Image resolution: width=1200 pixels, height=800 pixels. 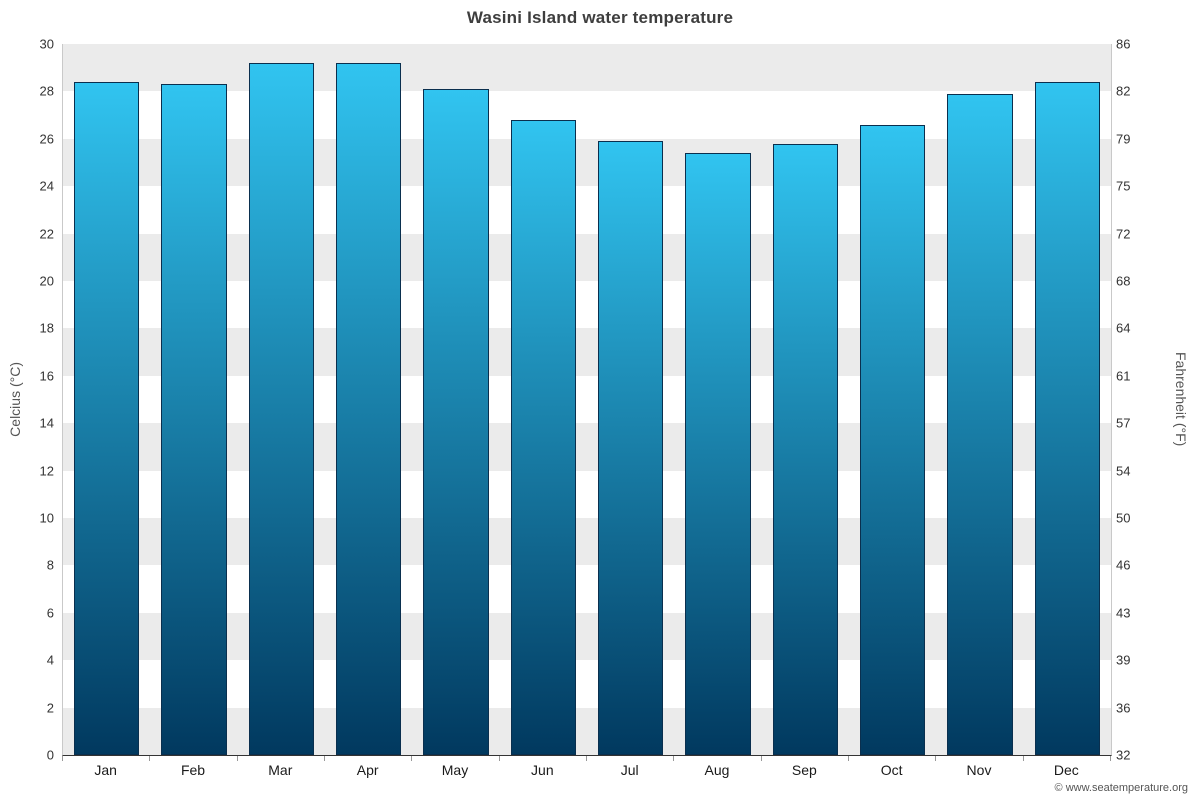 What do you see at coordinates (542, 770) in the screenshot?
I see `x-tick-label-jun: Jun` at bounding box center [542, 770].